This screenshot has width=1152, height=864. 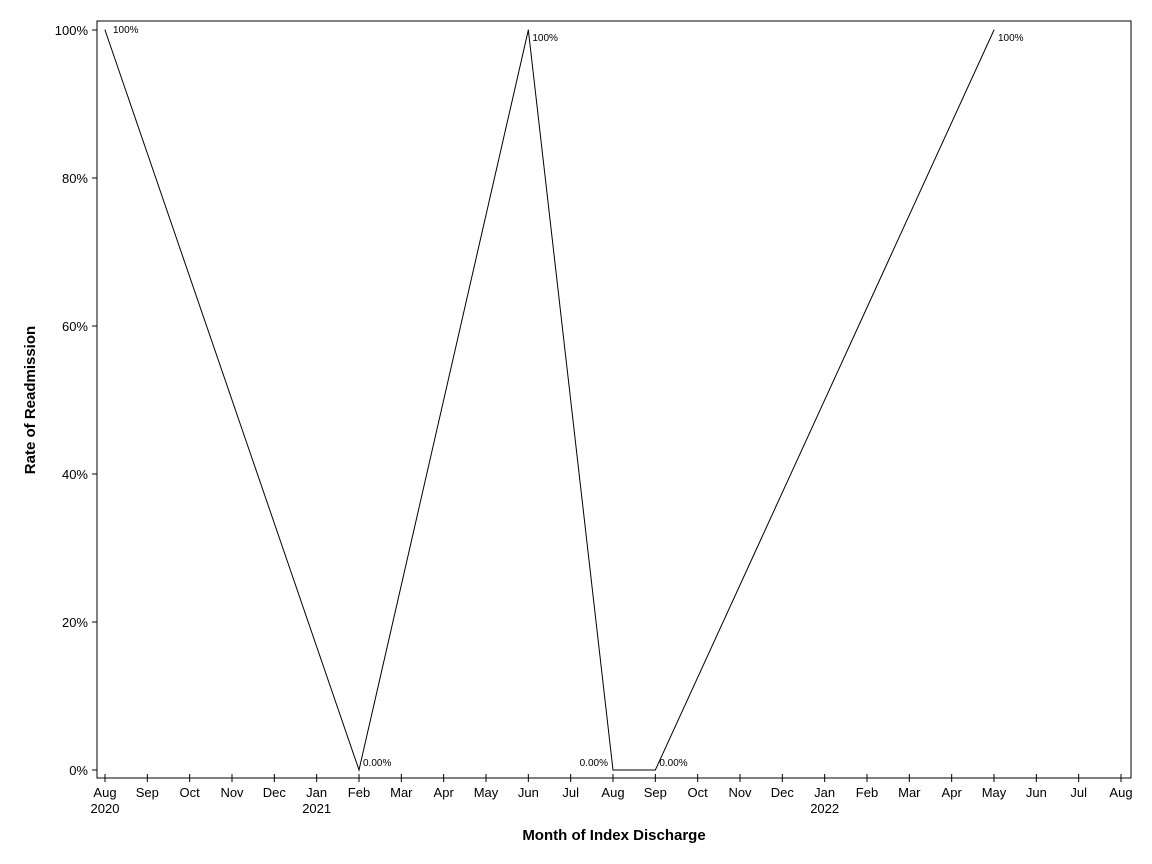 I want to click on x-tick-year-label: 2020, so click(x=105, y=808).